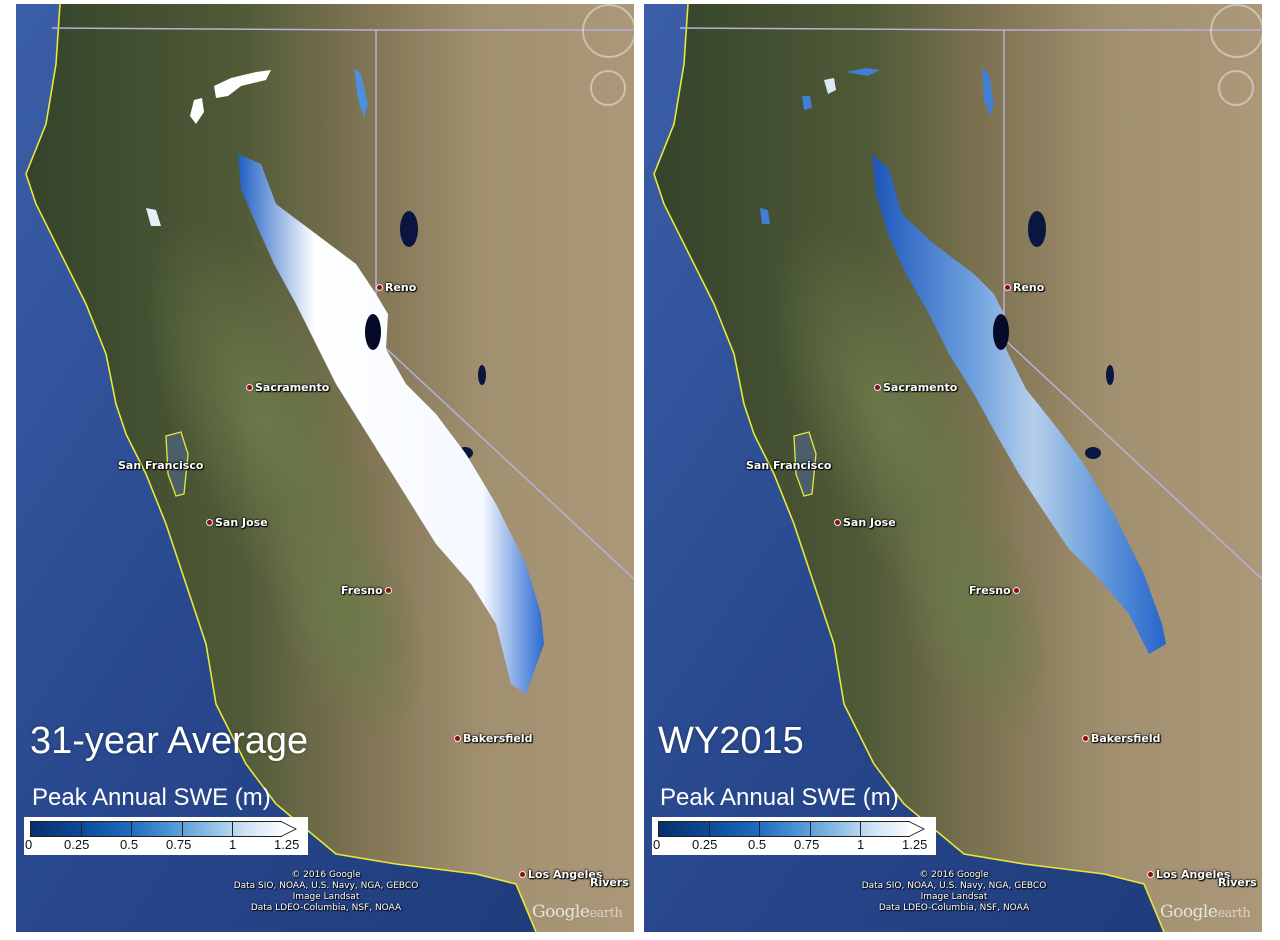  I want to click on panel-title: WY2015, so click(731, 741).